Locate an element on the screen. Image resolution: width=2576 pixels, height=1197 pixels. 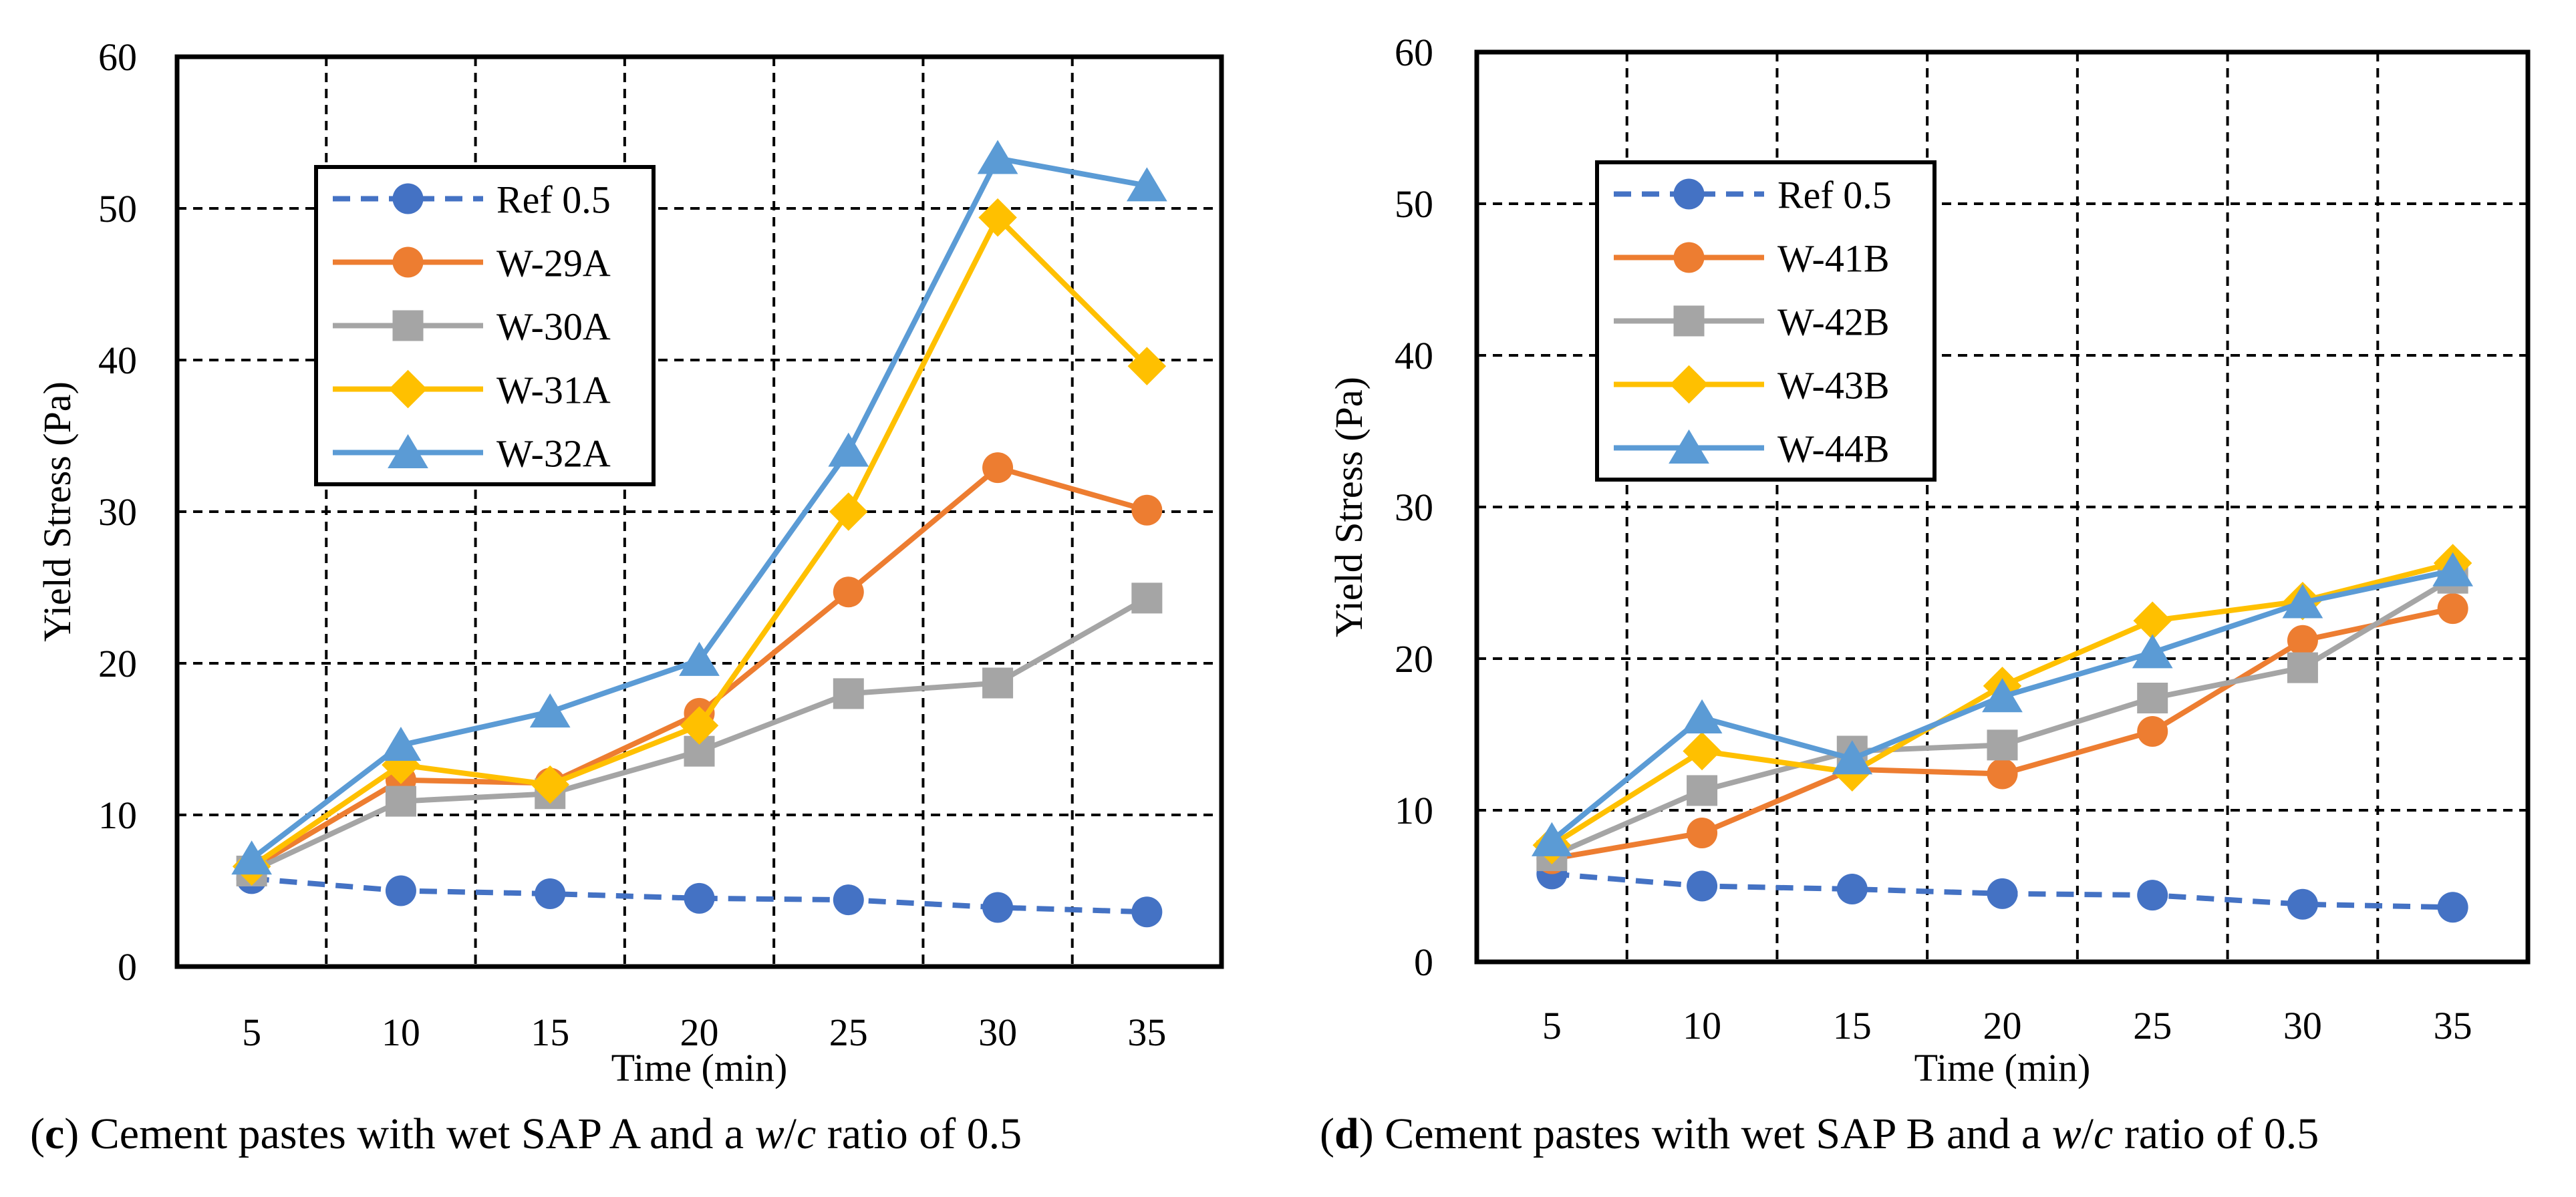
y-tick-label: 10 is located at coordinates (1414, 810).